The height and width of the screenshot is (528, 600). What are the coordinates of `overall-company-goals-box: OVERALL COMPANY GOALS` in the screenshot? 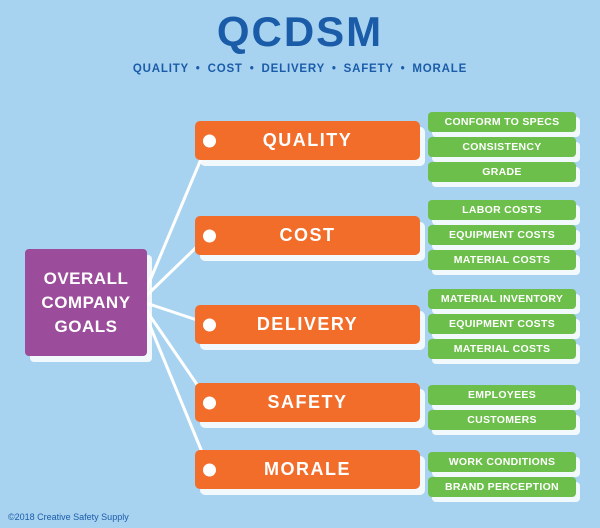 It's located at (86, 302).